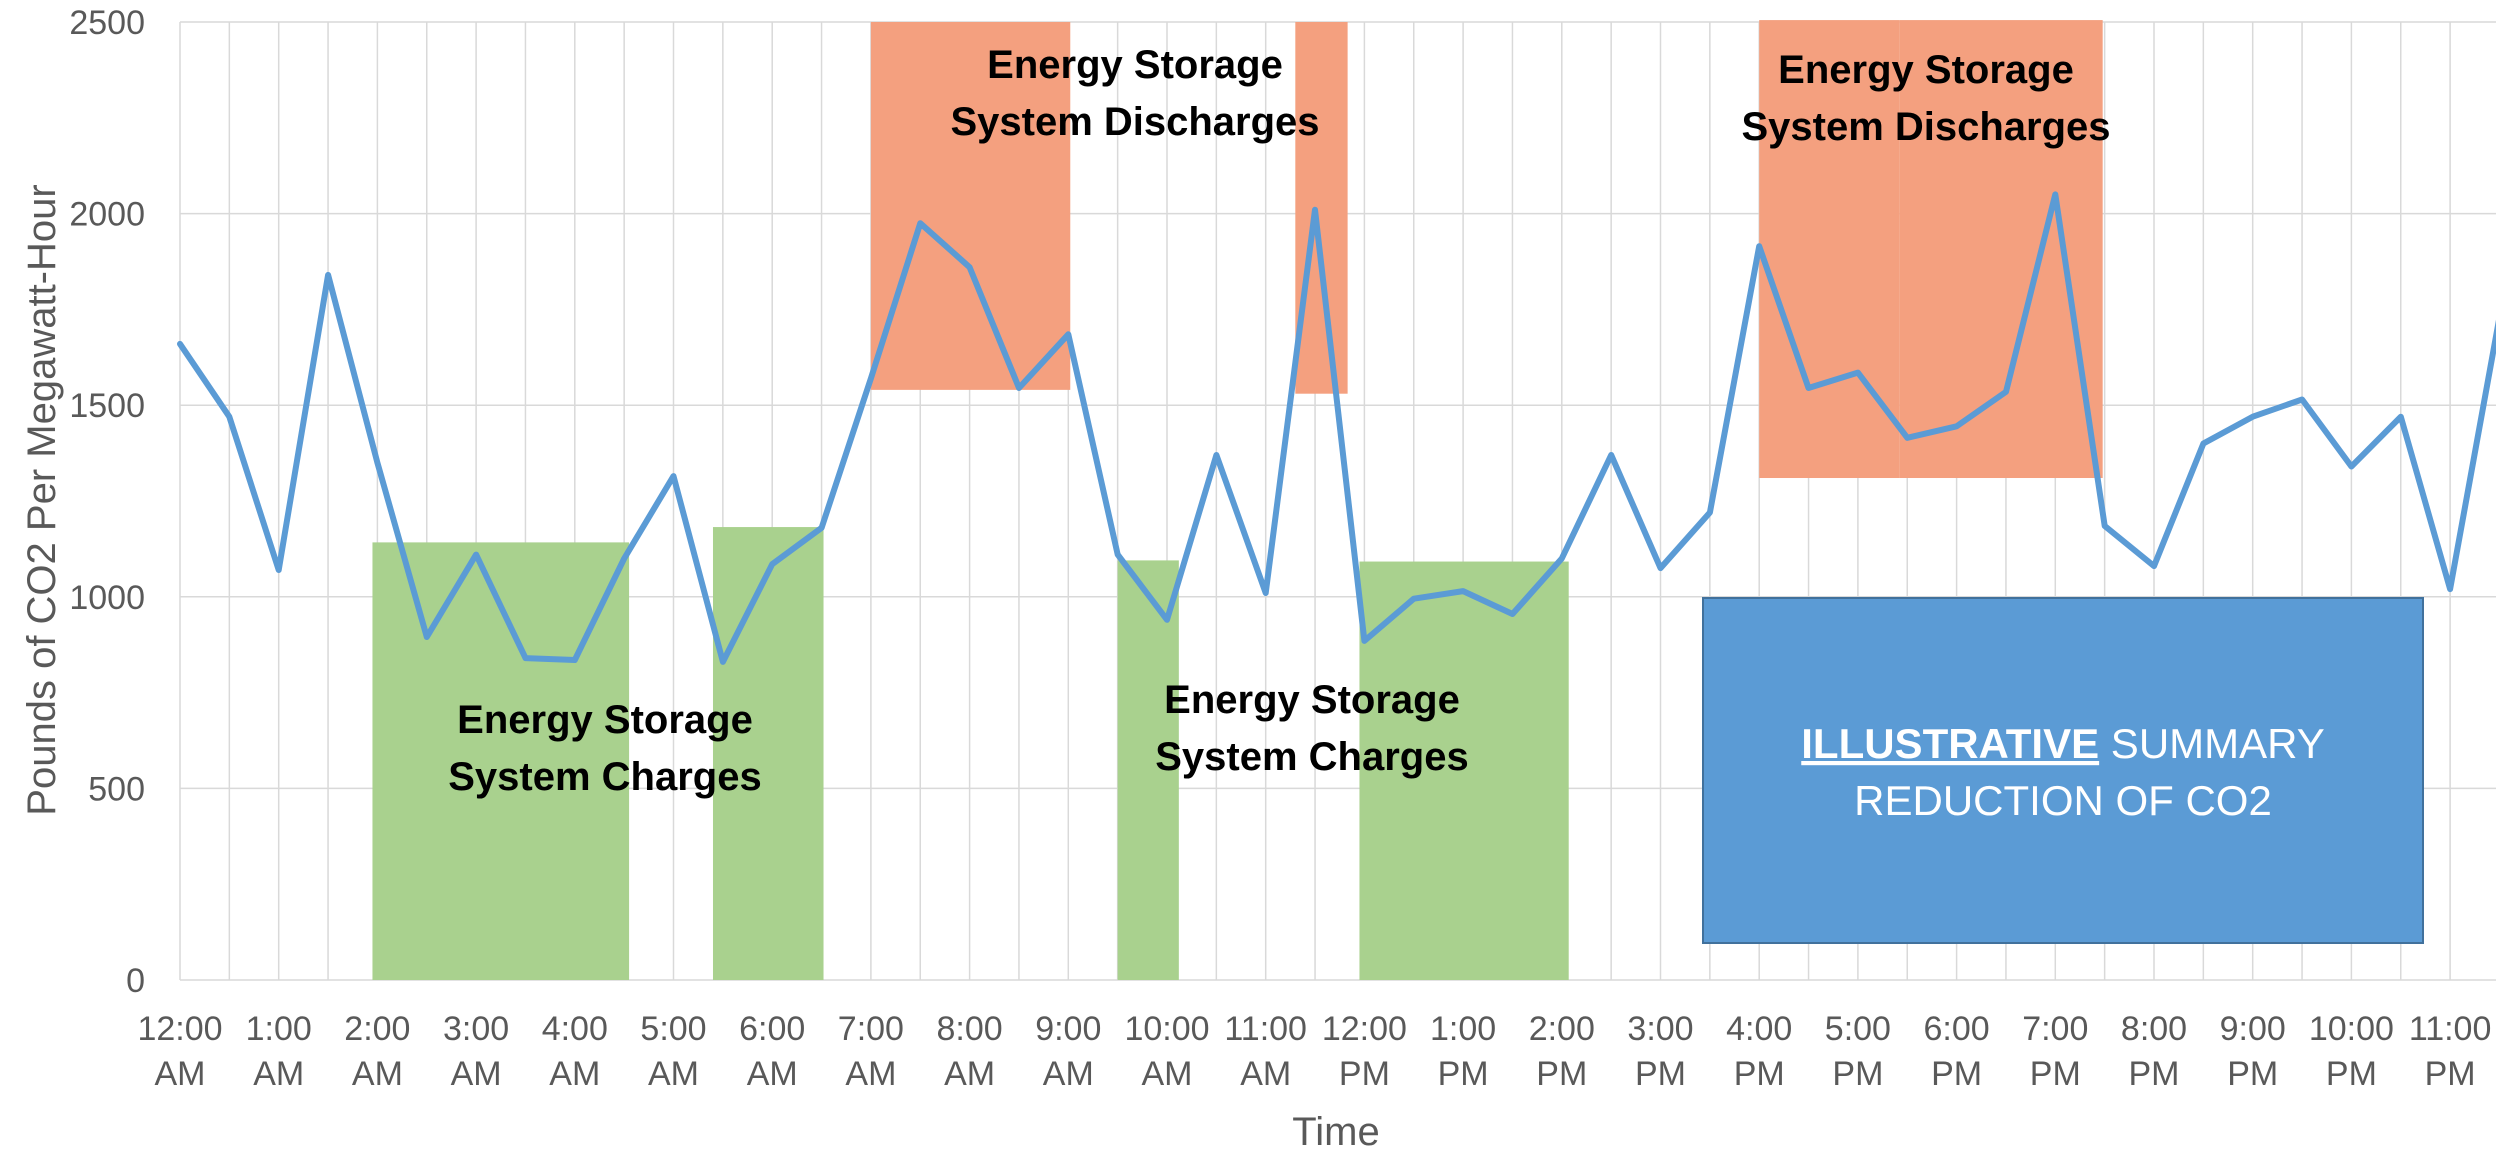 The image size is (2496, 1151). Describe the element at coordinates (42, 499) in the screenshot. I see `y-axis-title: Pounds of CO2 Per Megawatt-Hour` at that location.